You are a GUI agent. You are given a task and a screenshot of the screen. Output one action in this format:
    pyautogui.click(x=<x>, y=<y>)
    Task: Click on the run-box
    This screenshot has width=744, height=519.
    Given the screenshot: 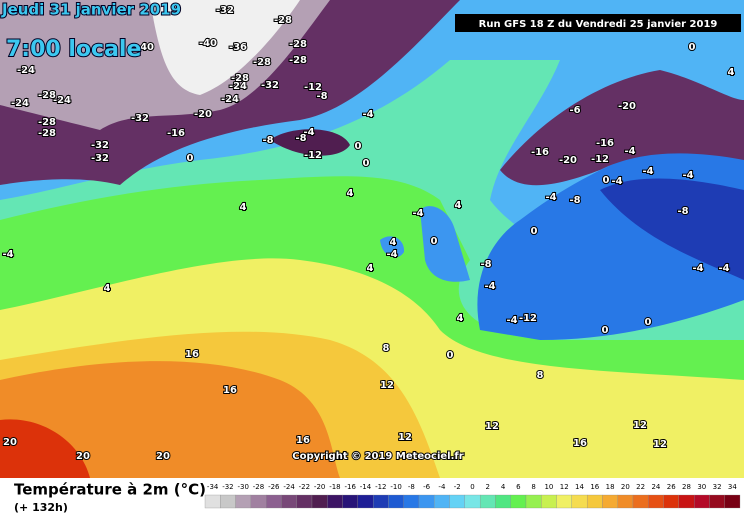 What is the action you would take?
    pyautogui.click(x=598, y=23)
    